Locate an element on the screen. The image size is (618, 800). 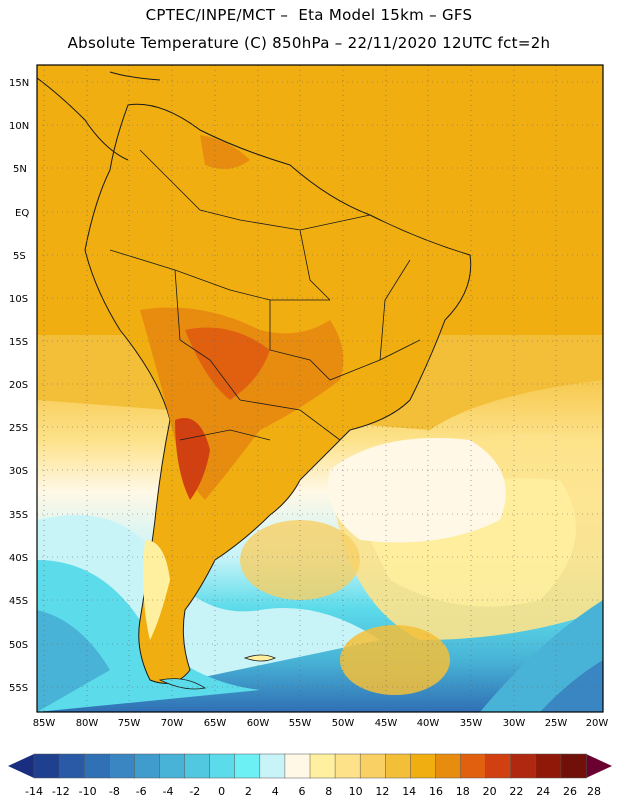
colorbar-label: 2 is located at coordinates (248, 791).